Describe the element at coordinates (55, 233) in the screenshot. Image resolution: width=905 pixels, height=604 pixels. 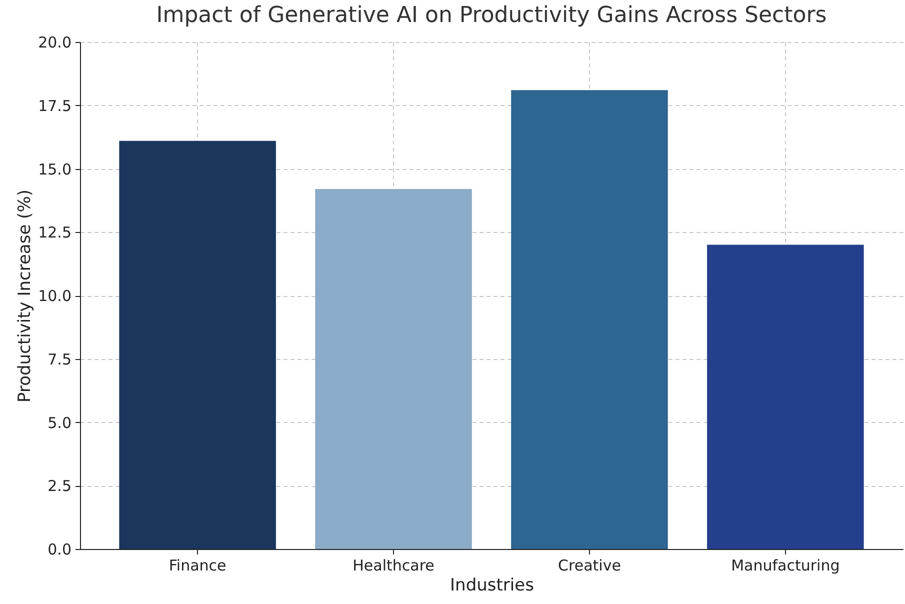
I see `y-tick-label: 12.5` at that location.